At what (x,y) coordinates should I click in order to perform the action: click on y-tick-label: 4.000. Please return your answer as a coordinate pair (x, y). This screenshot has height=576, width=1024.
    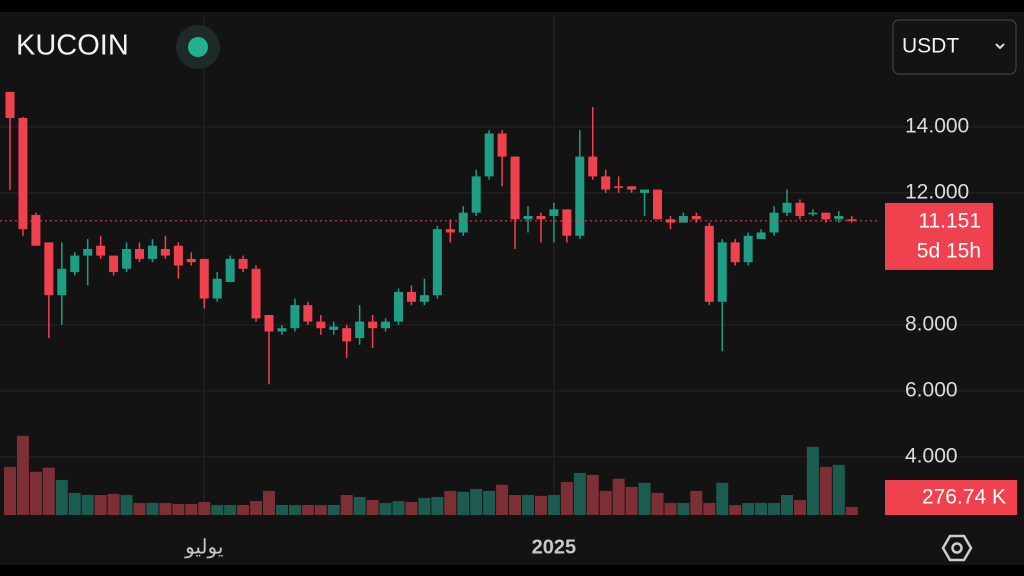
    Looking at the image, I should click on (931, 455).